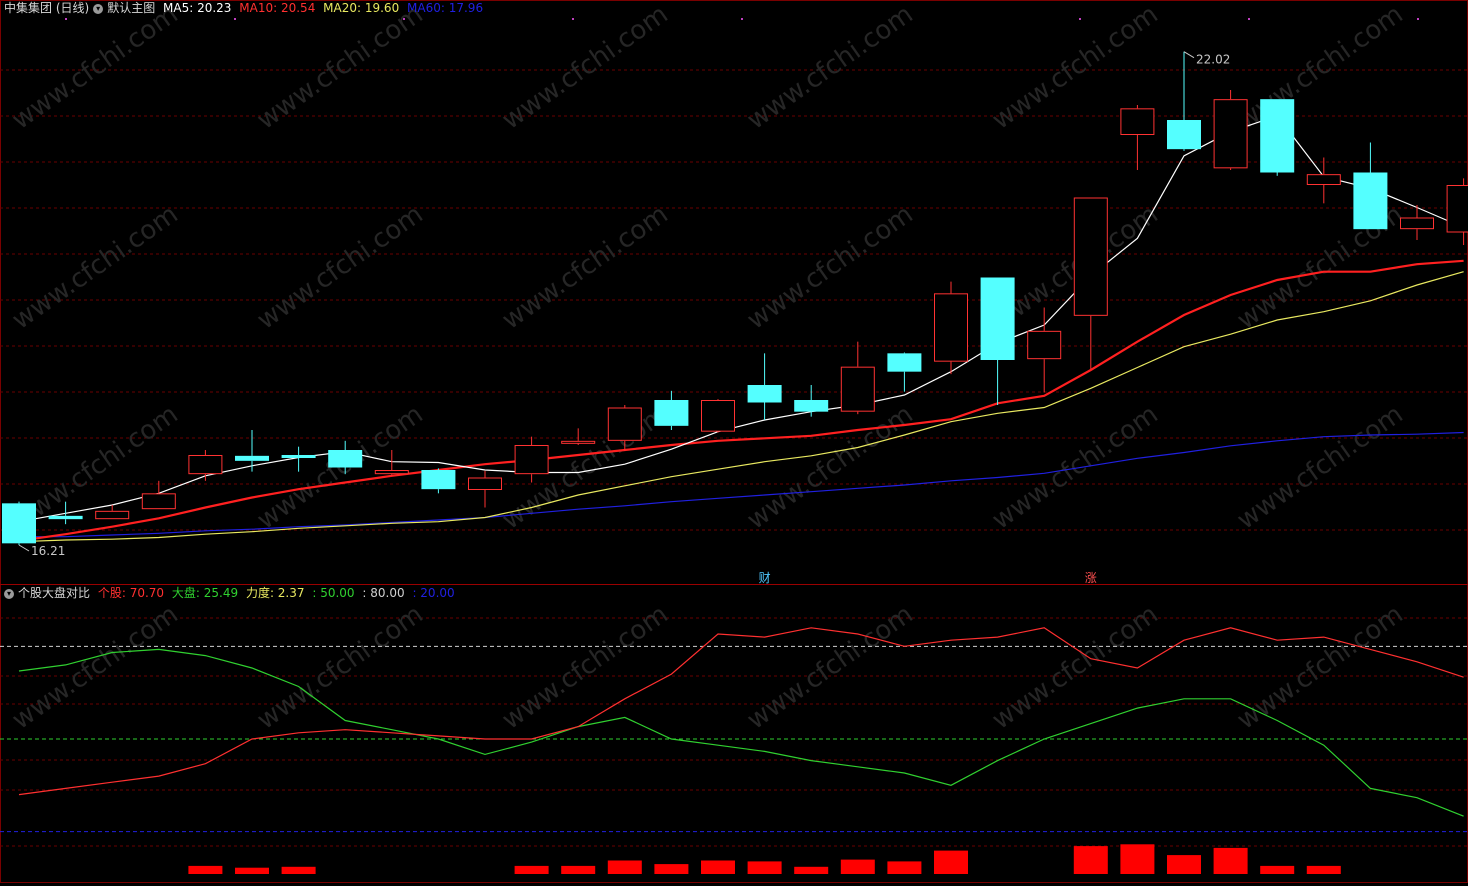  What do you see at coordinates (197, 8) in the screenshot?
I see `ma5-value: MA5: 20.23` at bounding box center [197, 8].